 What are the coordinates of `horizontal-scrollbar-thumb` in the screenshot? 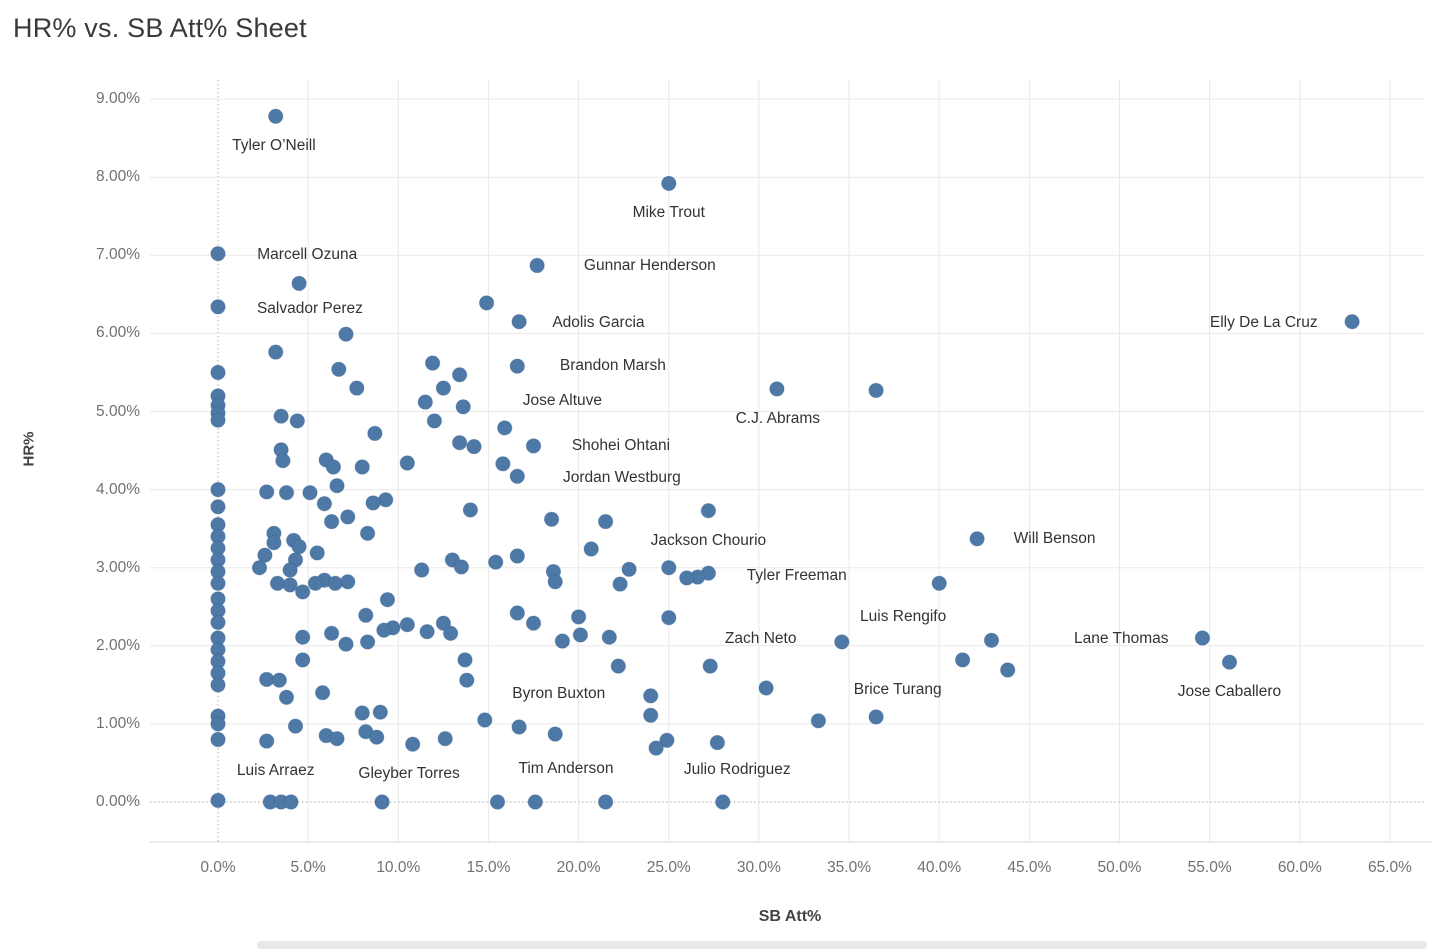 It's located at (842, 945).